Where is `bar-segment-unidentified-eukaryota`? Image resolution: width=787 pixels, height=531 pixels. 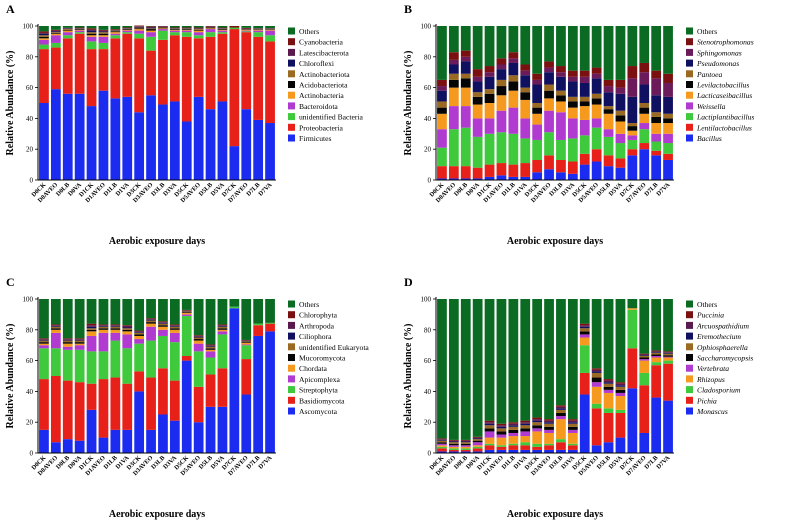 bar-segment-unidentified-eukaryota is located at coordinates (92, 329).